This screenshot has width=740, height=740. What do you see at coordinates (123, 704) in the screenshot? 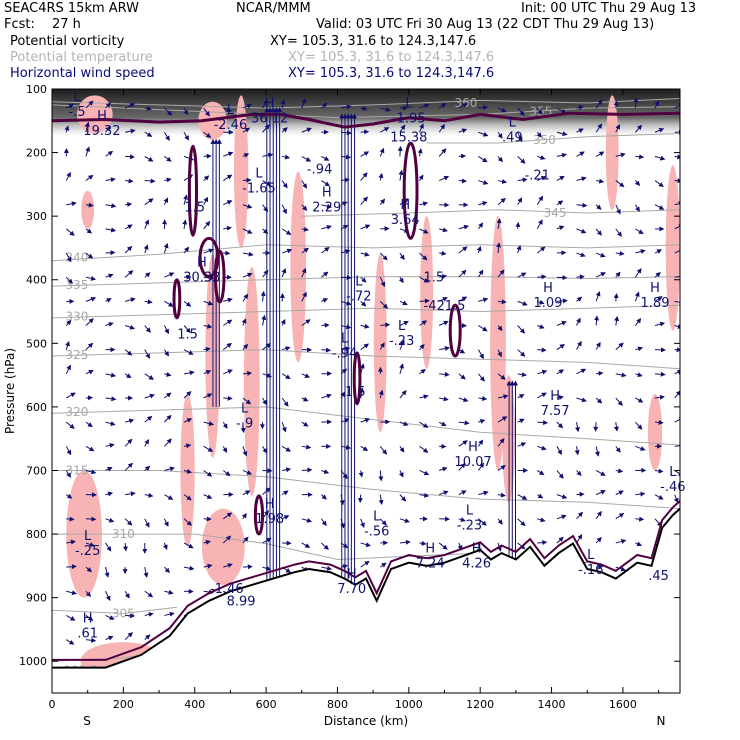
I see `x-tick-label: 200` at bounding box center [123, 704].